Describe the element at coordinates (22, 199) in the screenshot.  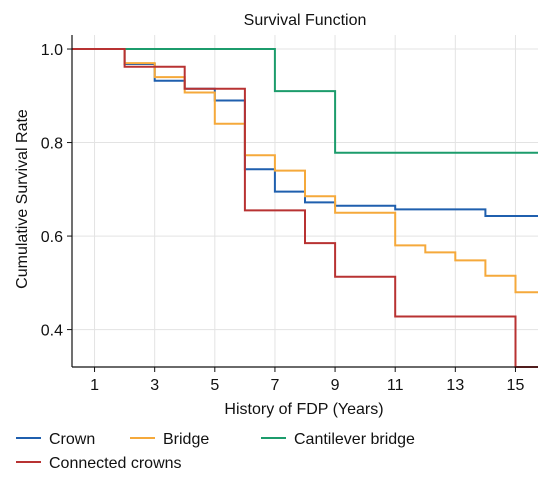
I see `y-axis-label: Cumulative Survival Rate` at that location.